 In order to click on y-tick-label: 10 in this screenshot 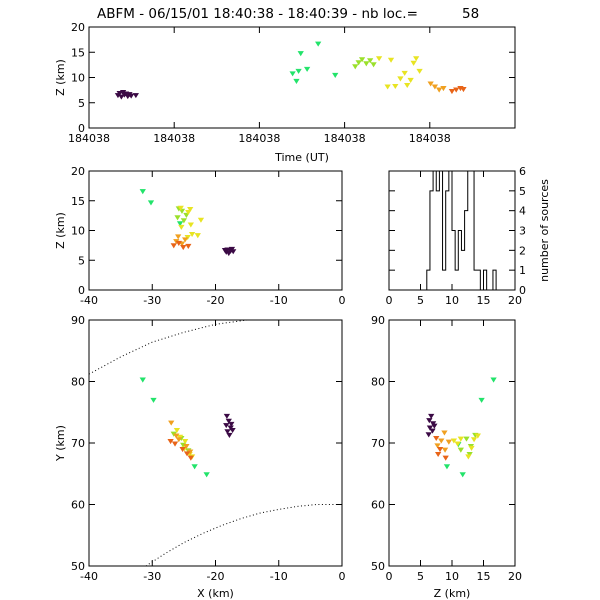, I will do `click(78, 231)`.